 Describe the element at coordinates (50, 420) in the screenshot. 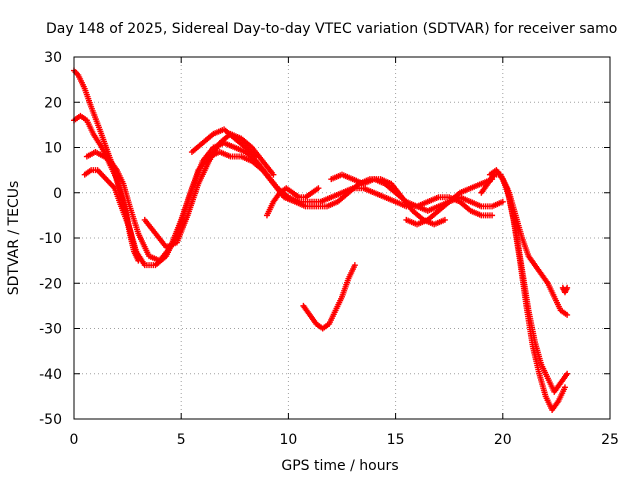

I see `y-tick-label: -50` at that location.